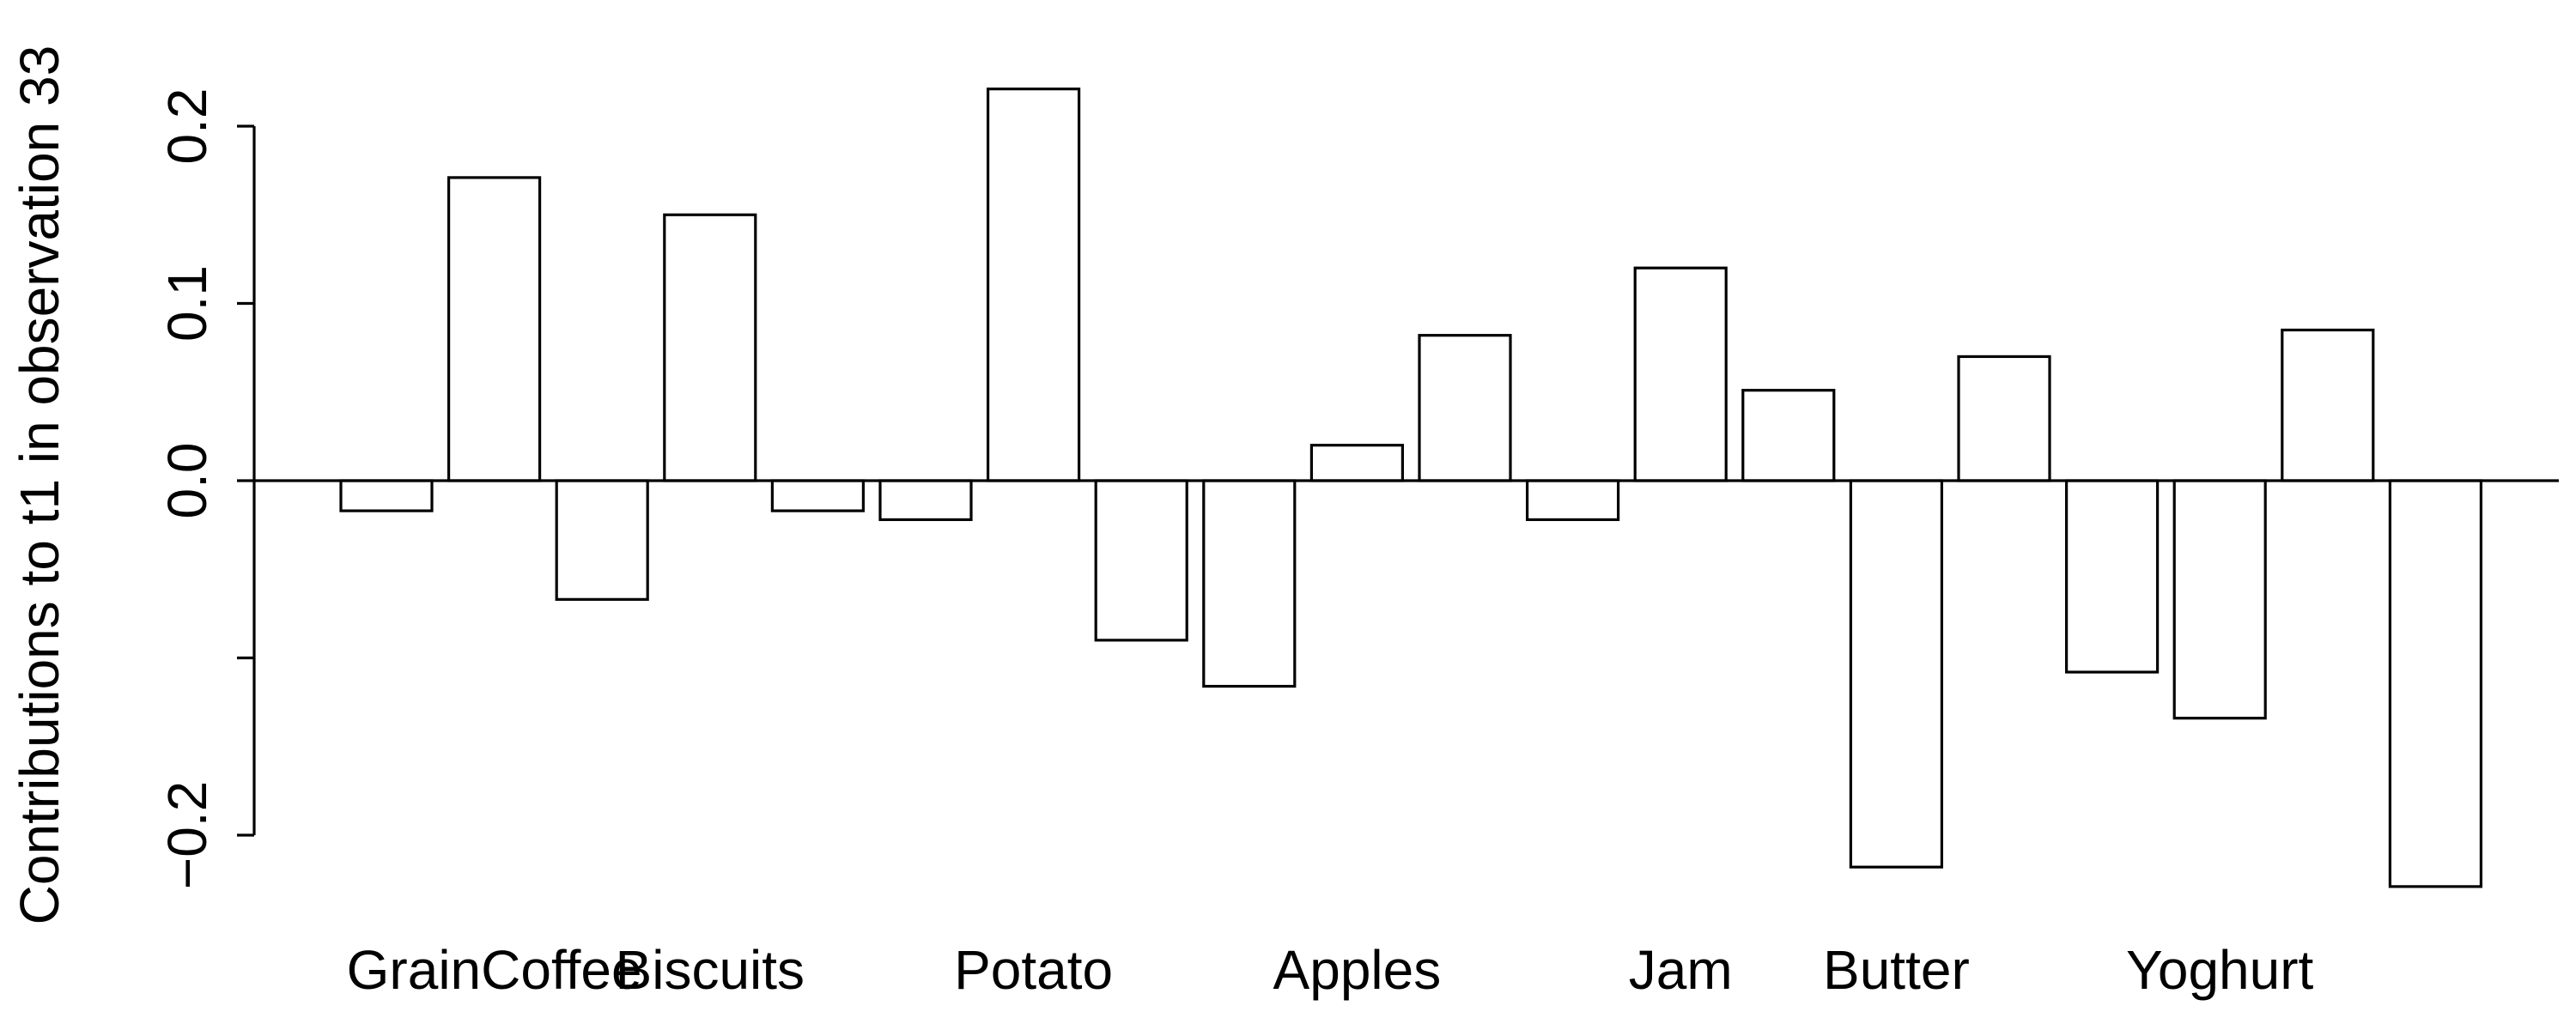  Describe the element at coordinates (187, 835) in the screenshot. I see `y-tick-label: −0.2` at that location.